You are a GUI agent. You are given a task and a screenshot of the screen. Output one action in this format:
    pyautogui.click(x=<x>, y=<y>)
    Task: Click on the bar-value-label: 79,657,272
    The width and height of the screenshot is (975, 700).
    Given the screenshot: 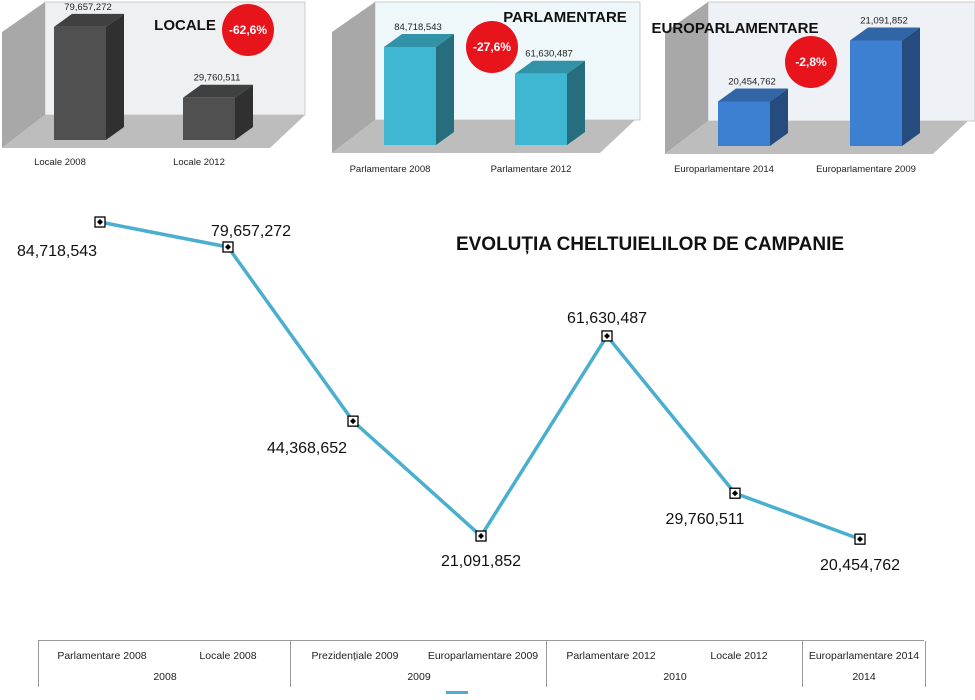 What is the action you would take?
    pyautogui.click(x=88, y=7)
    